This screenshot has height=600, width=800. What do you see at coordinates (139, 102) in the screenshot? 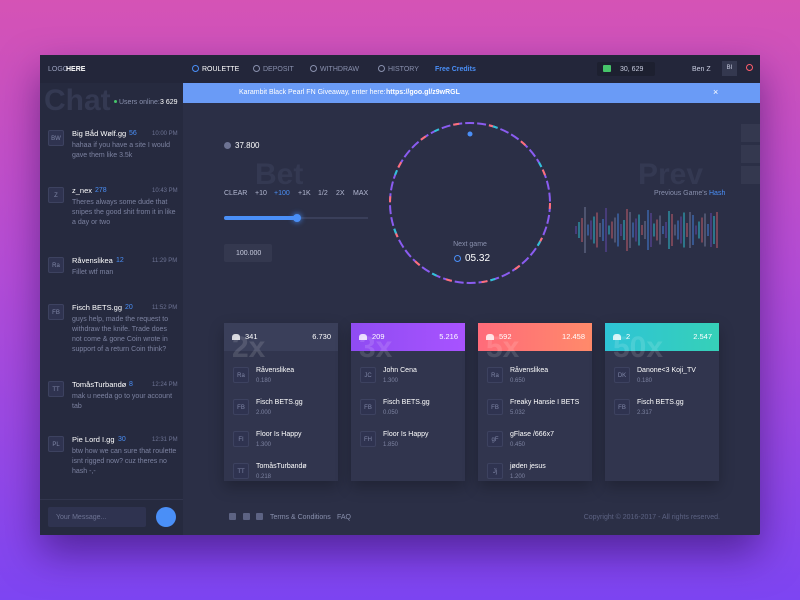
I see `online-label: Users online:` at bounding box center [139, 102].